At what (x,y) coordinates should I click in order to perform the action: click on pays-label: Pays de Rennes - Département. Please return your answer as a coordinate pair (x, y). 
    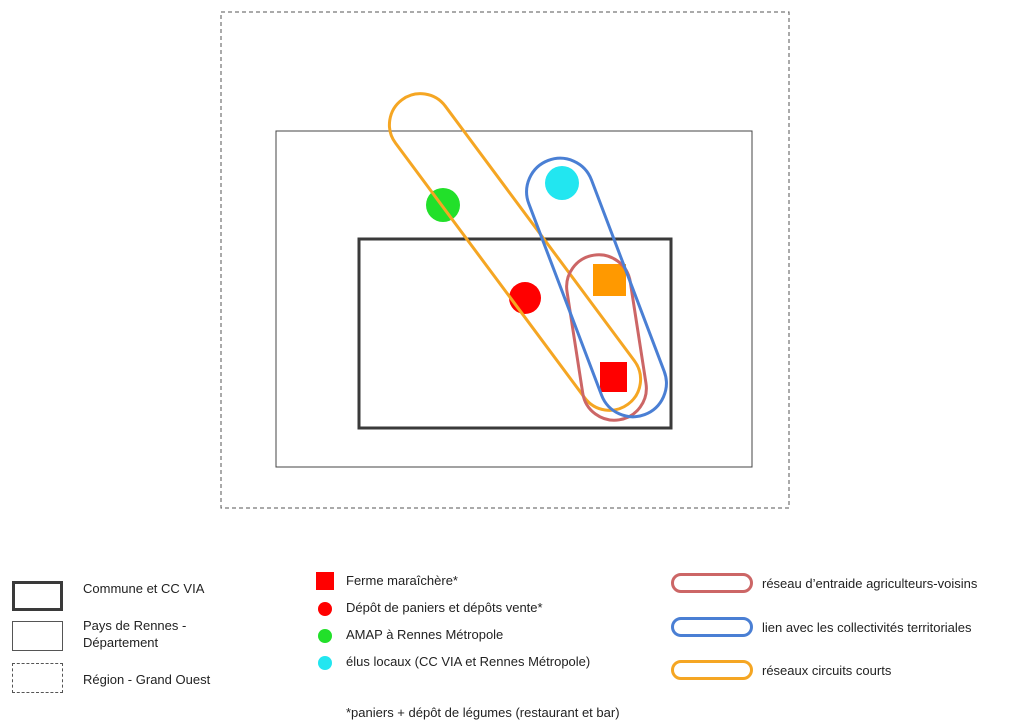
    Looking at the image, I should click on (135, 634).